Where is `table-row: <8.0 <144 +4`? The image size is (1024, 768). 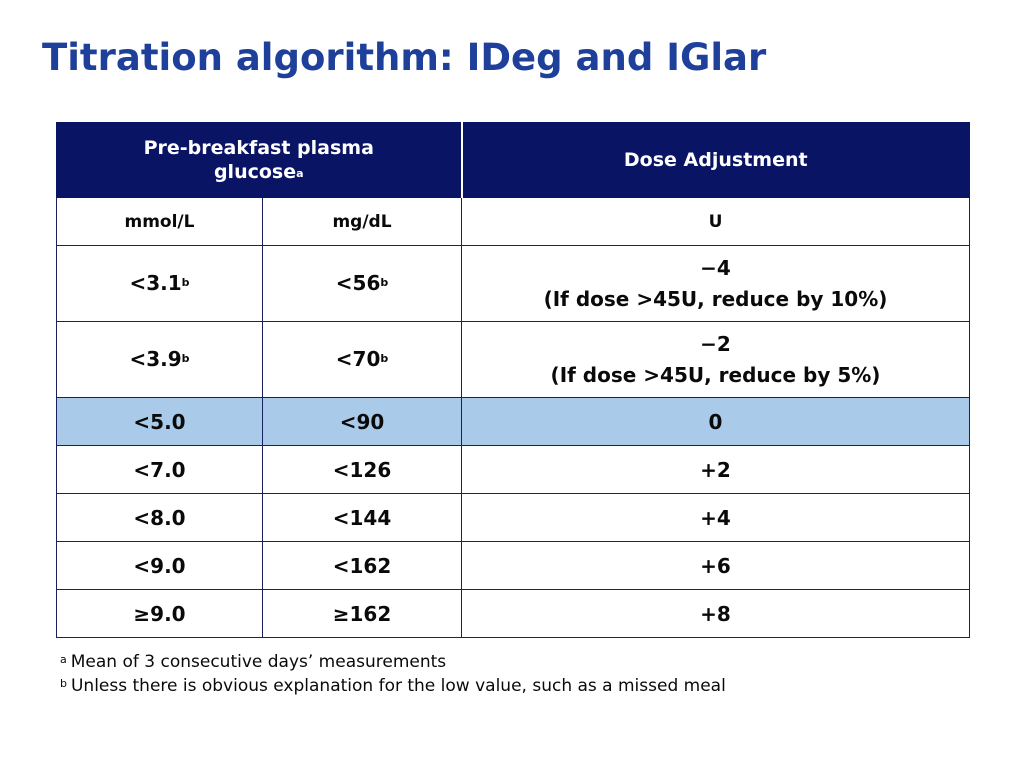 table-row: <8.0 <144 +4 is located at coordinates (513, 517).